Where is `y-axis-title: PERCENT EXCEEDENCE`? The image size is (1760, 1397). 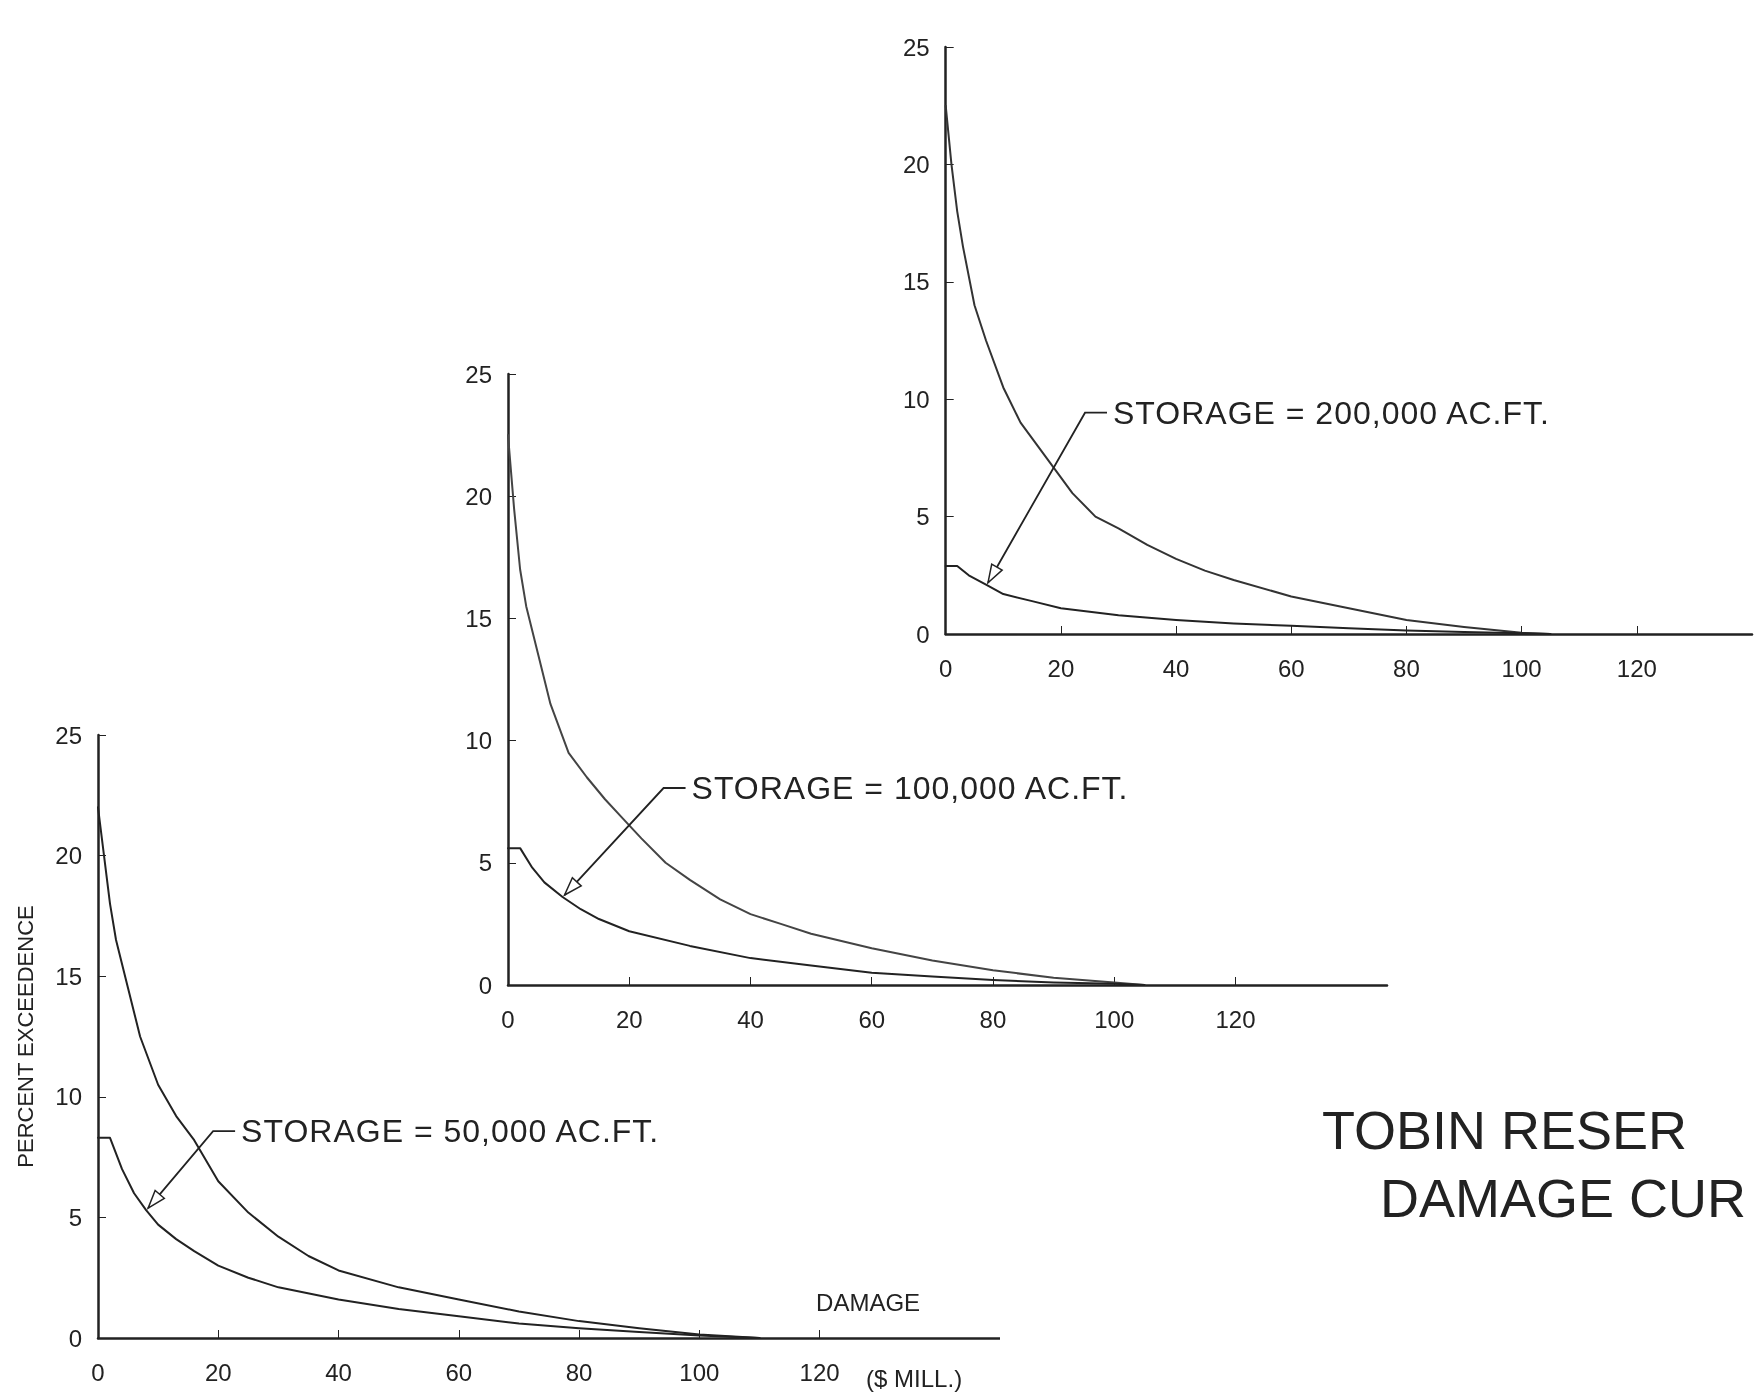 y-axis-title: PERCENT EXCEEDENCE is located at coordinates (25, 1036).